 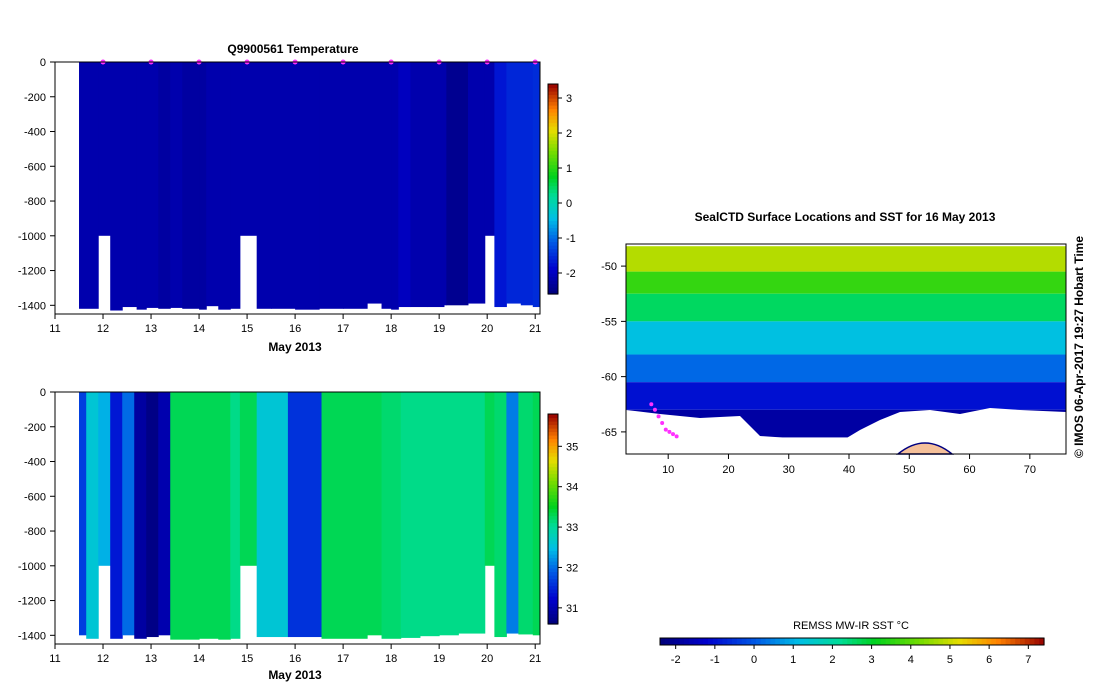 I want to click on lat-tick-label: -65, so click(x=609, y=433).